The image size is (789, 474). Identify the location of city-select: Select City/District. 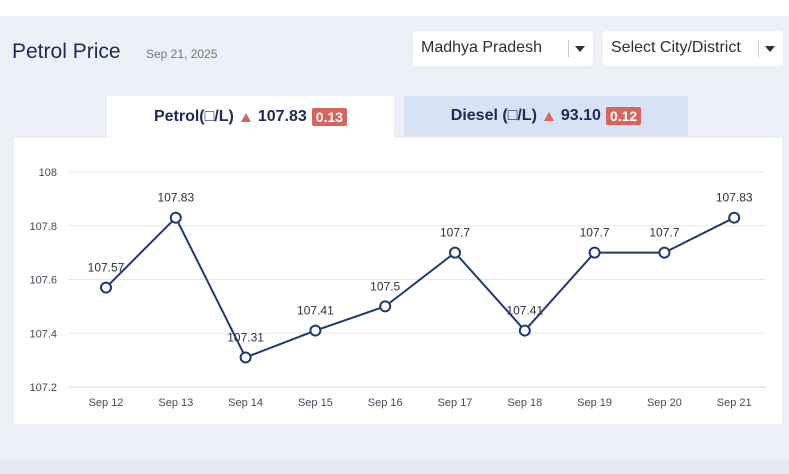
(693, 48).